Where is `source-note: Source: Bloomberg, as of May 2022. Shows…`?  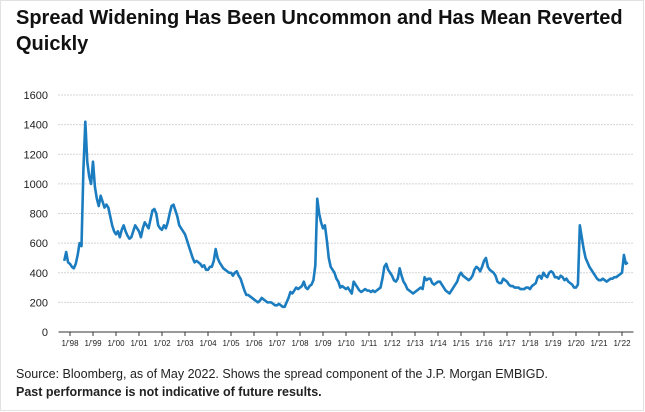
source-note: Source: Bloomberg, as of May 2022. Shows… is located at coordinates (282, 374).